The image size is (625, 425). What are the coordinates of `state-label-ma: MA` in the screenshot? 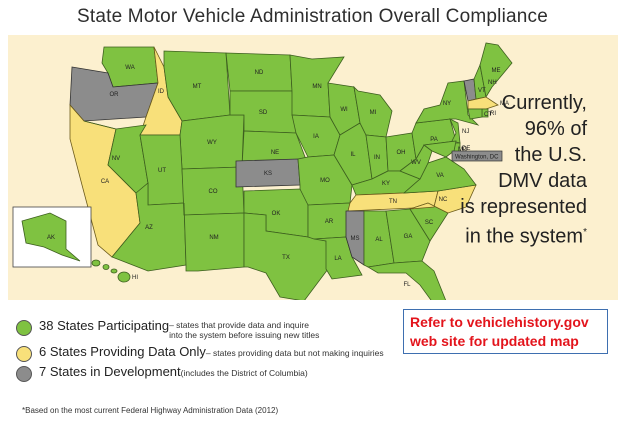 It's located at (504, 104).